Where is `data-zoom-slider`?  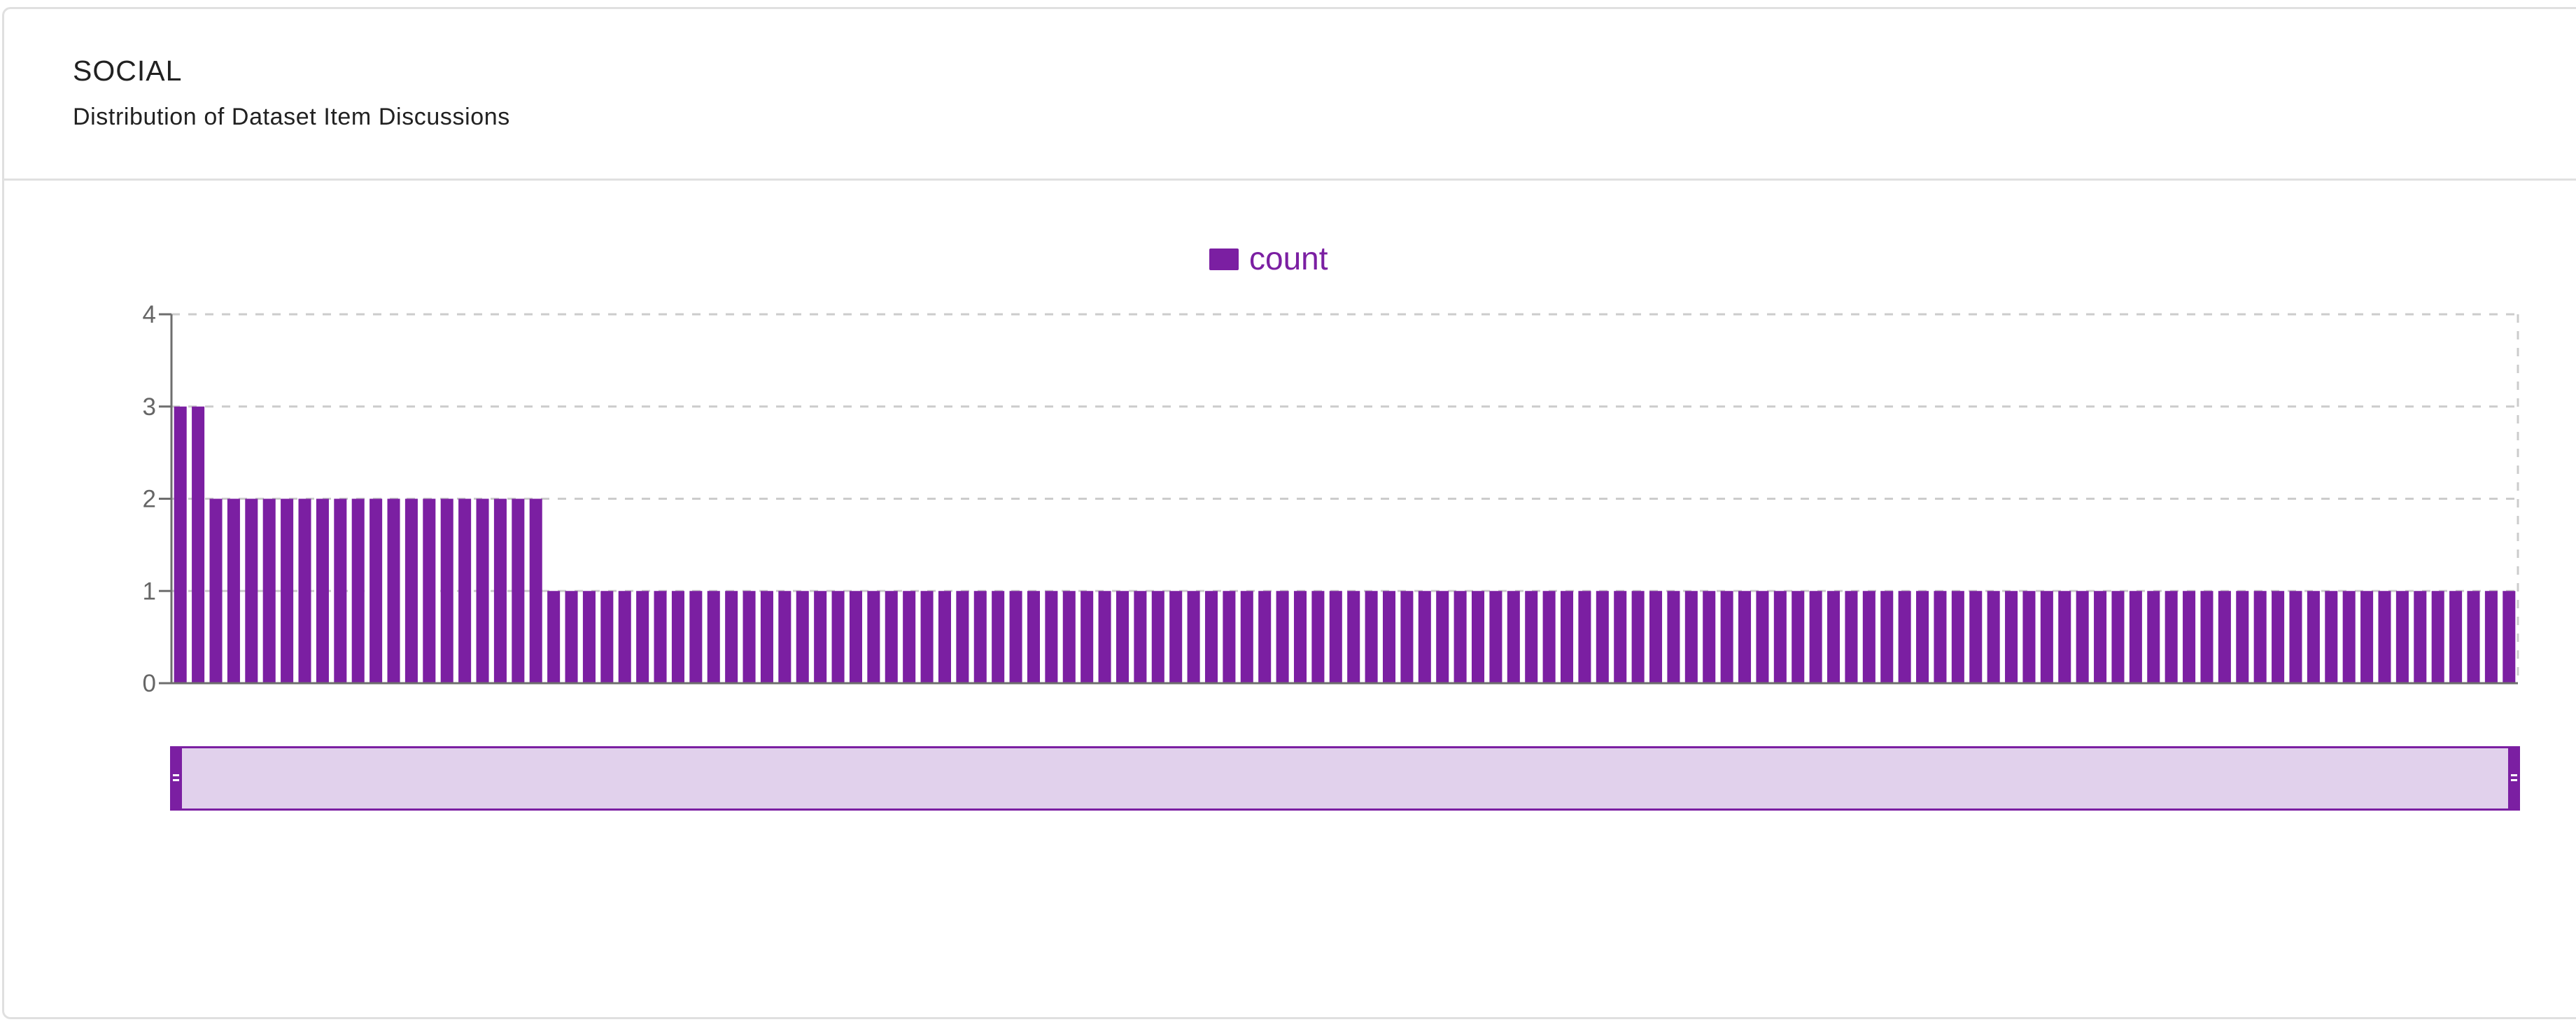 data-zoom-slider is located at coordinates (1345, 778).